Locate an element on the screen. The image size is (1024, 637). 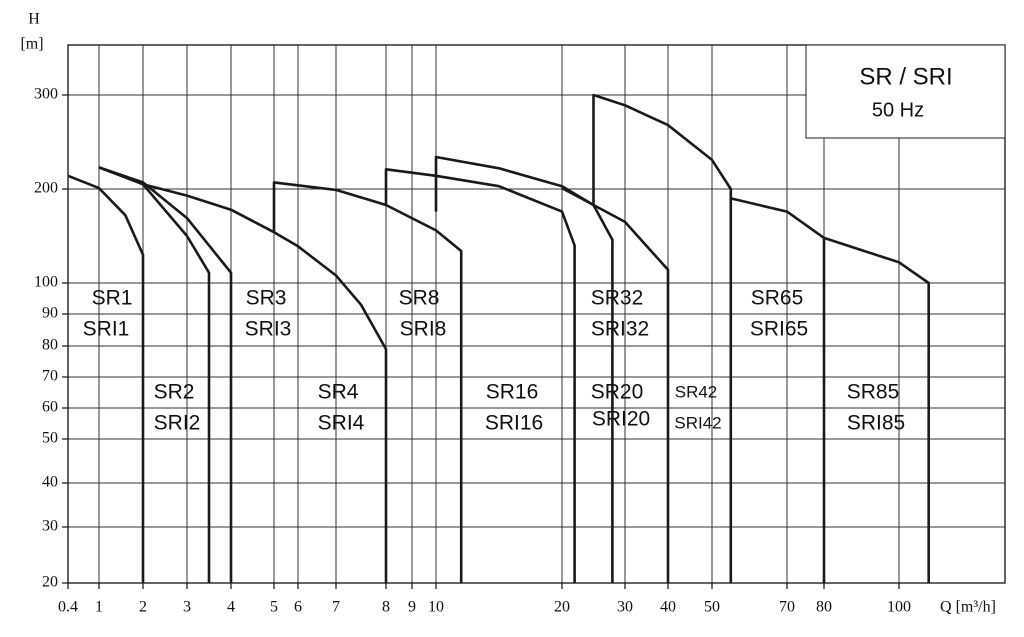
curve-label: SR65 is located at coordinates (777, 298).